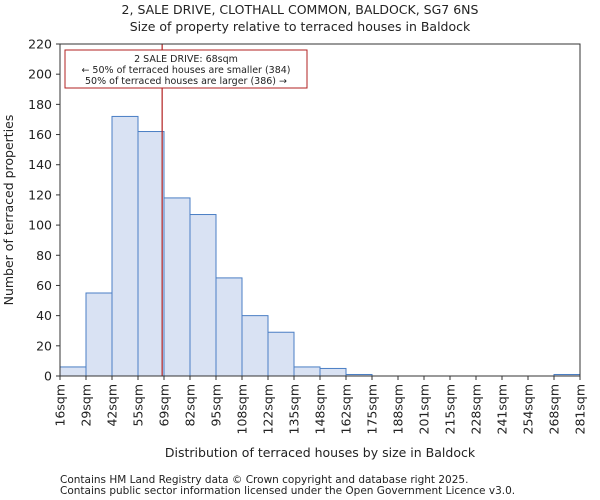 The image size is (600, 500). I want to click on x-tick-label: 175sqm, so click(372, 409).